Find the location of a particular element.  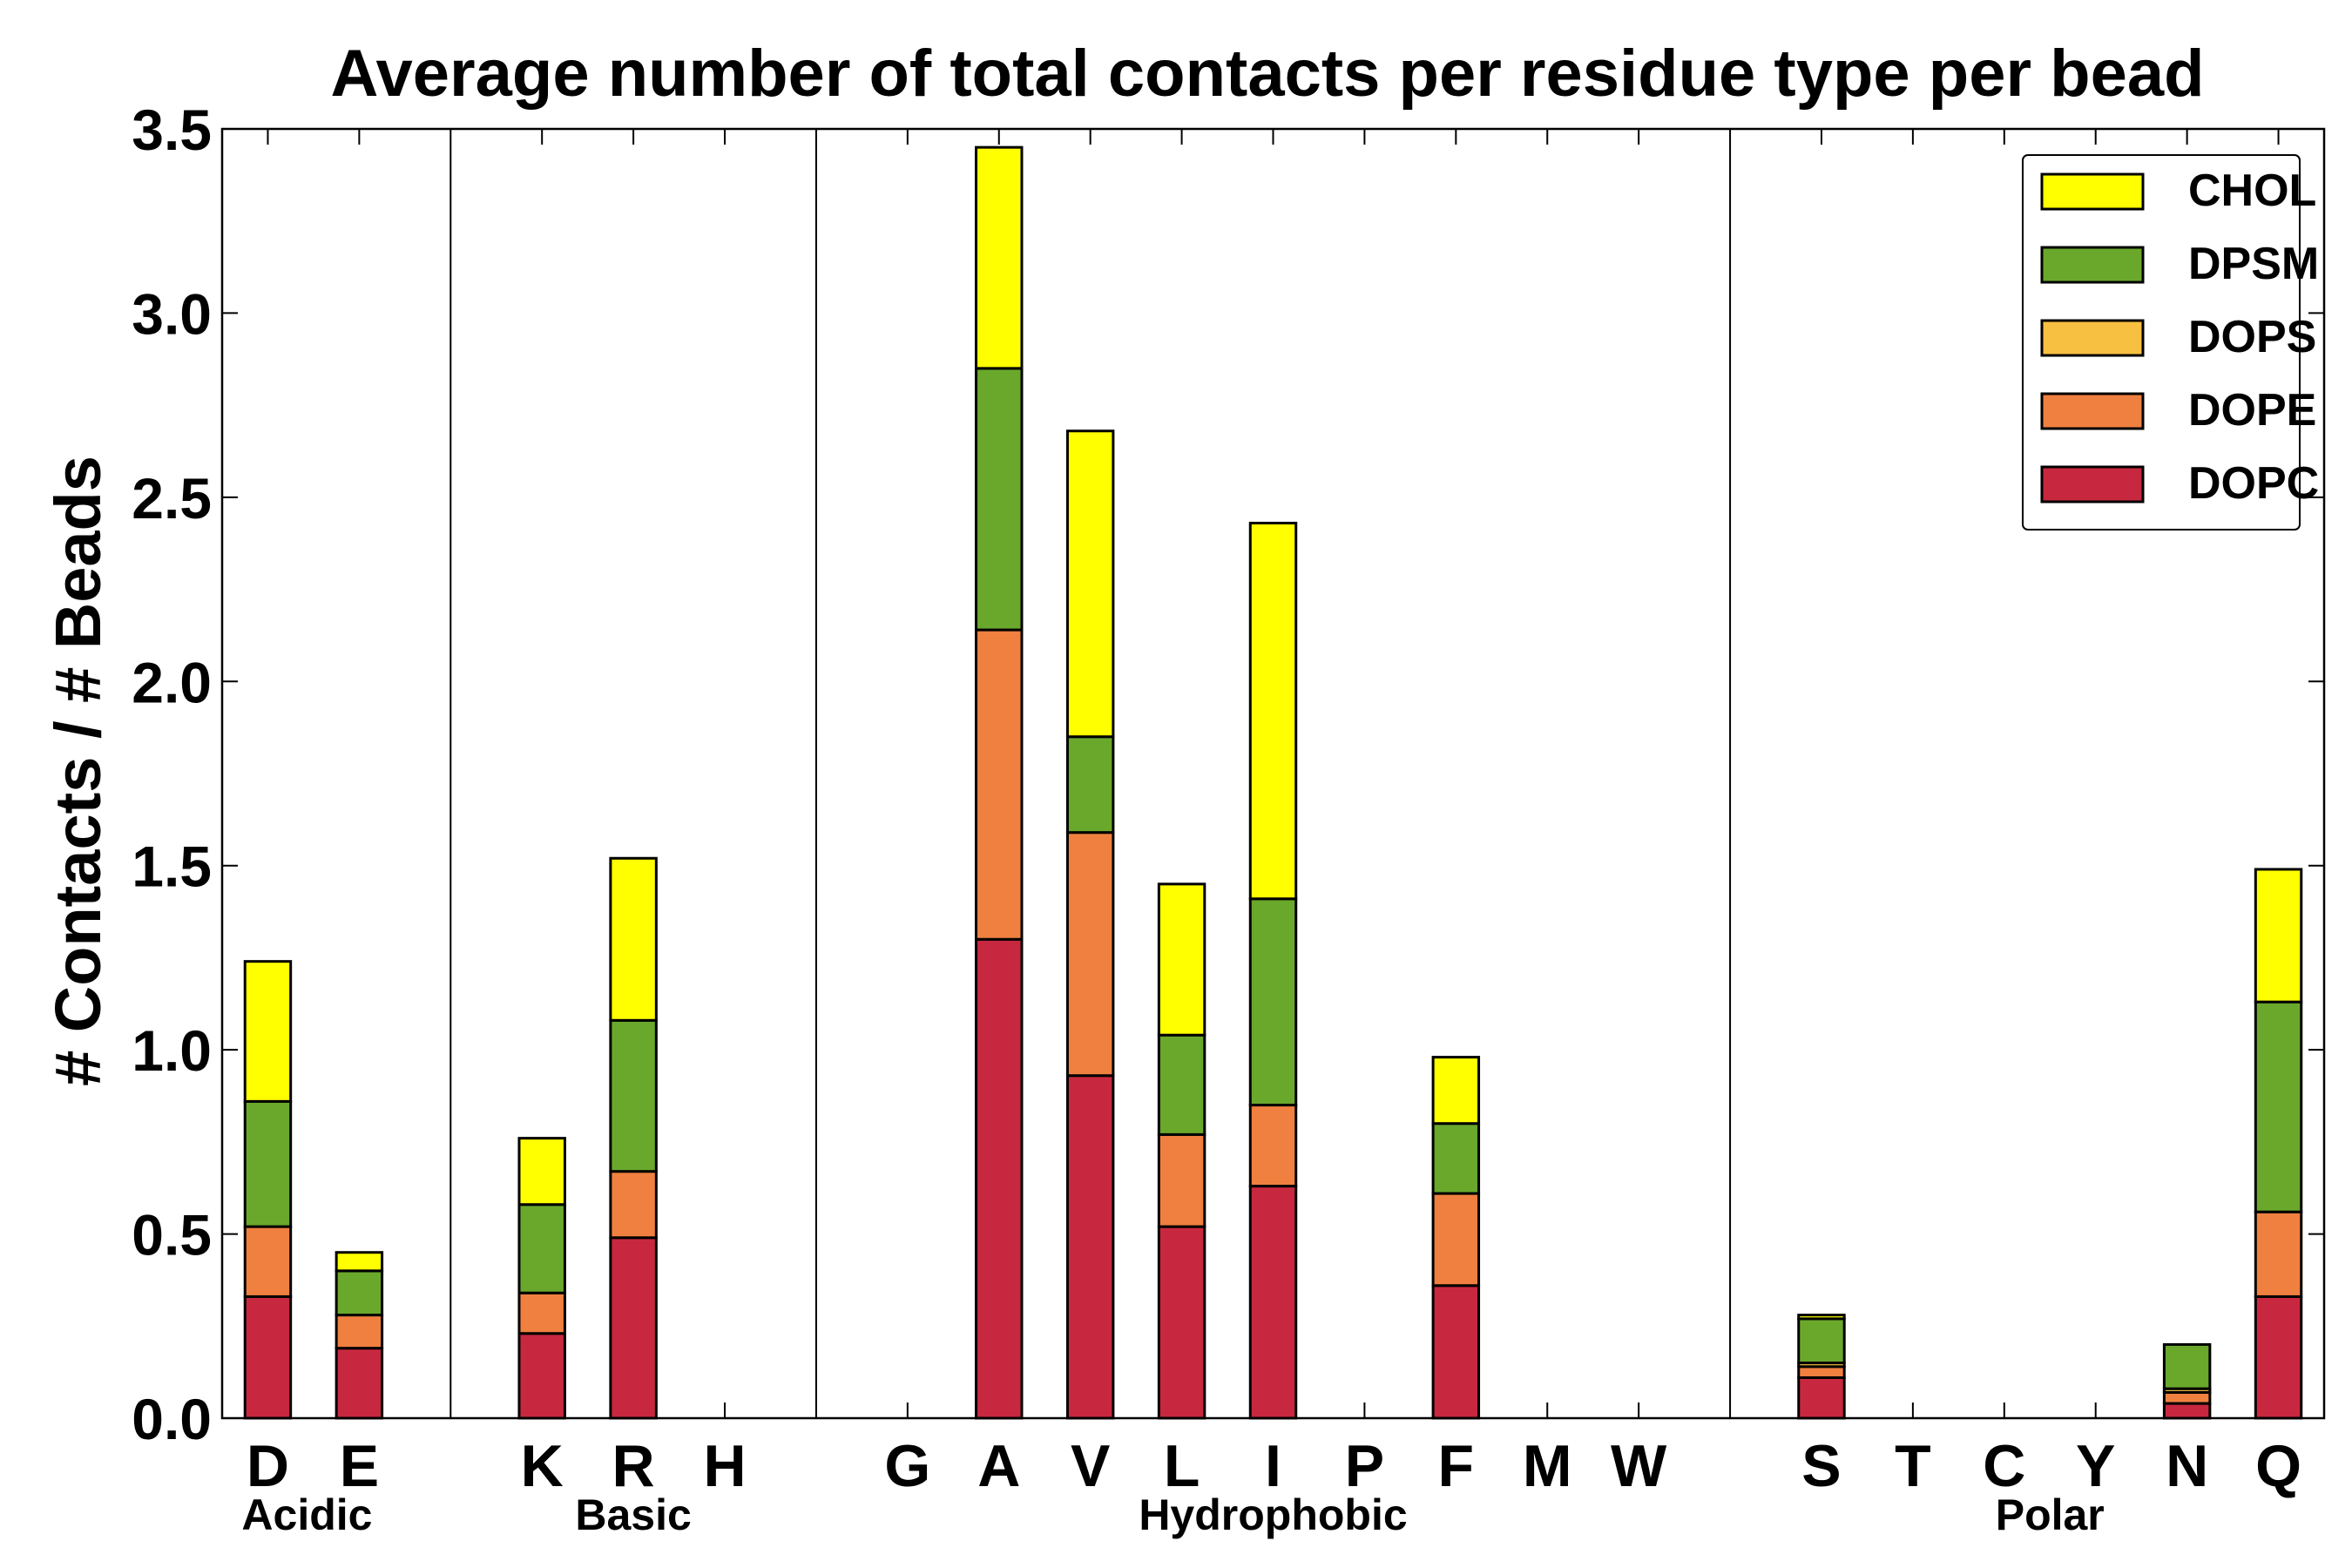

y-tick-label: 1.5 is located at coordinates (172, 867).